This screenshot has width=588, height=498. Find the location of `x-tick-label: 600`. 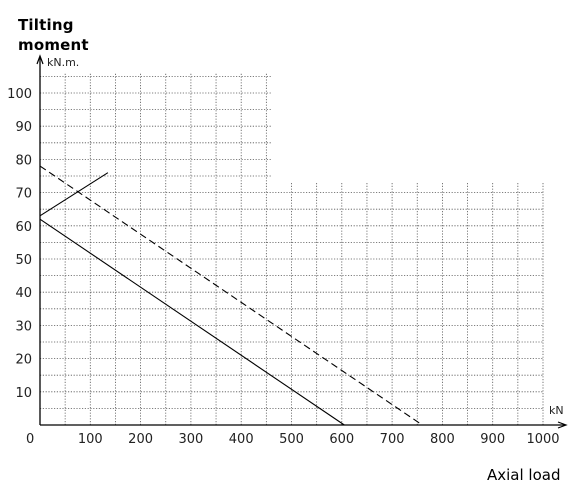

x-tick-label: 600 is located at coordinates (341, 439).